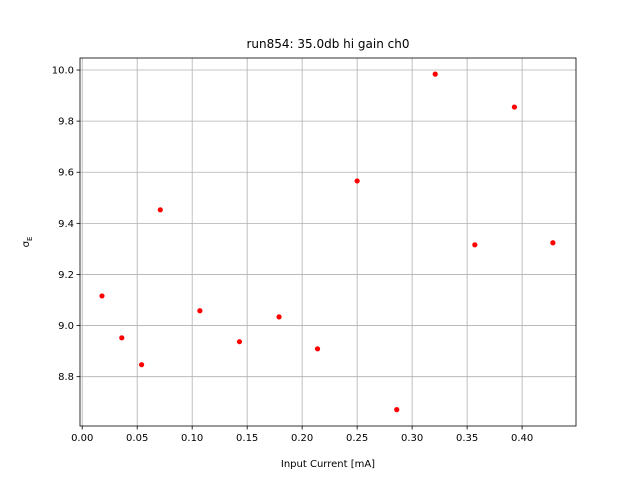 This screenshot has width=640, height=484. Describe the element at coordinates (66, 173) in the screenshot. I see `y-tick-label: 9.6` at that location.